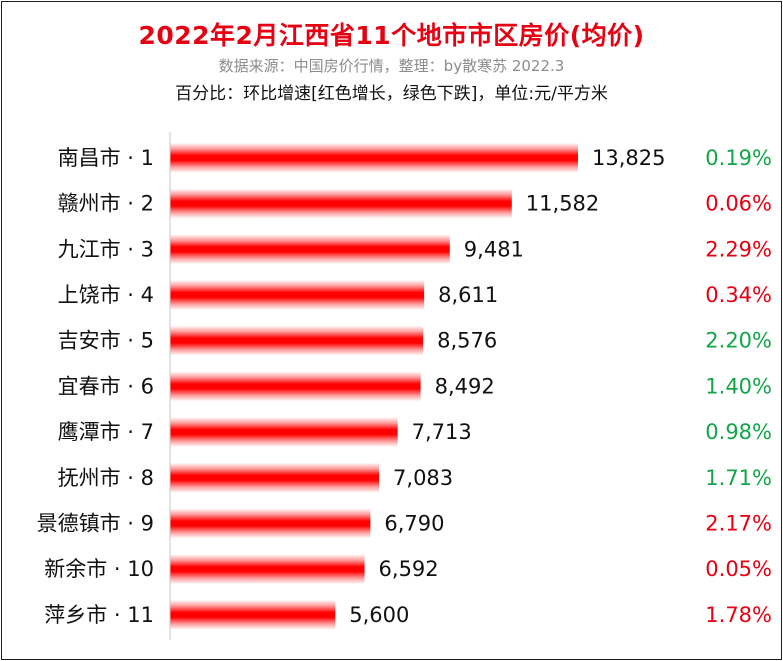  Describe the element at coordinates (738, 341) in the screenshot. I see `mom-change-label: 2.20%` at that location.